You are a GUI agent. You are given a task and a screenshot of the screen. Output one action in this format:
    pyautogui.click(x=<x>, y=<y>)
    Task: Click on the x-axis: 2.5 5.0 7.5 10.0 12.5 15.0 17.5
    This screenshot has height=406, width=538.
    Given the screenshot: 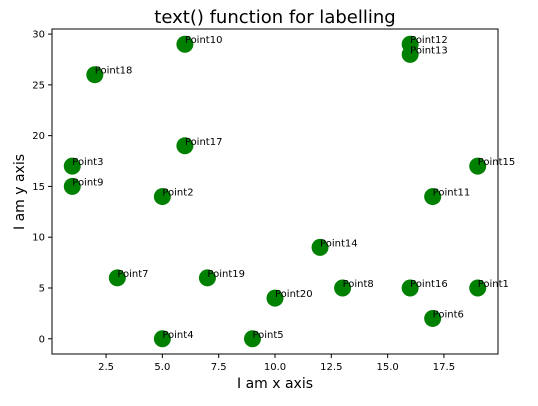 What is the action you would take?
    pyautogui.click(x=276, y=363)
    